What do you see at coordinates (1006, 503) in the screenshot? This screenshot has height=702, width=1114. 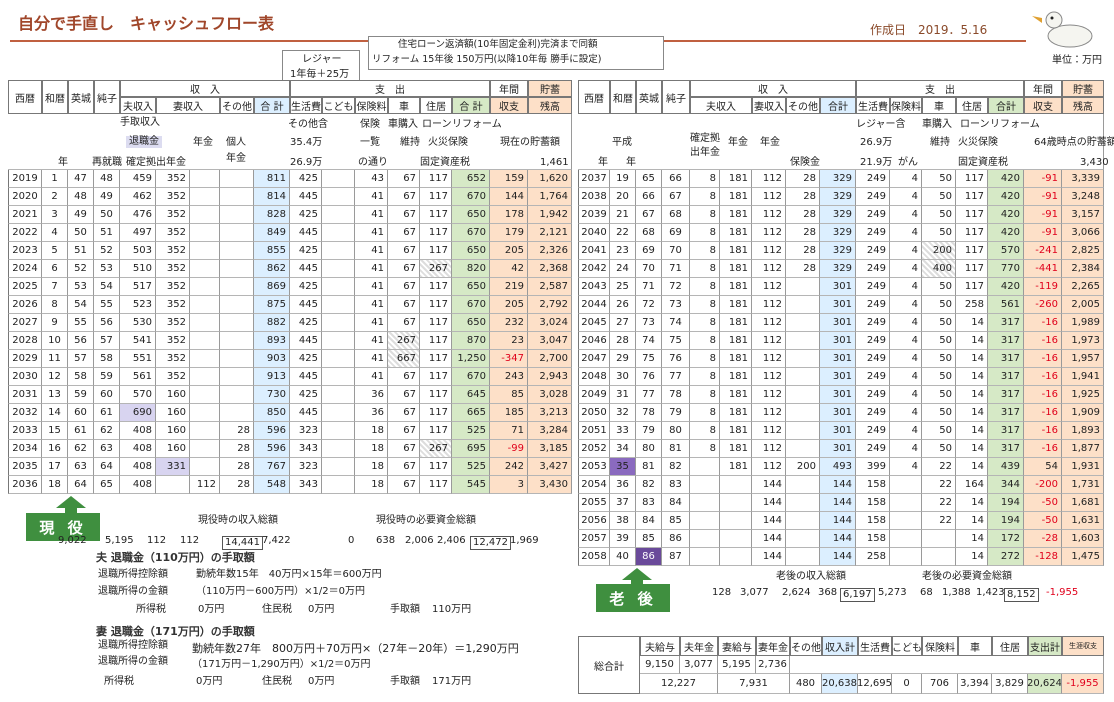 I see `cell: 194` at bounding box center [1006, 503].